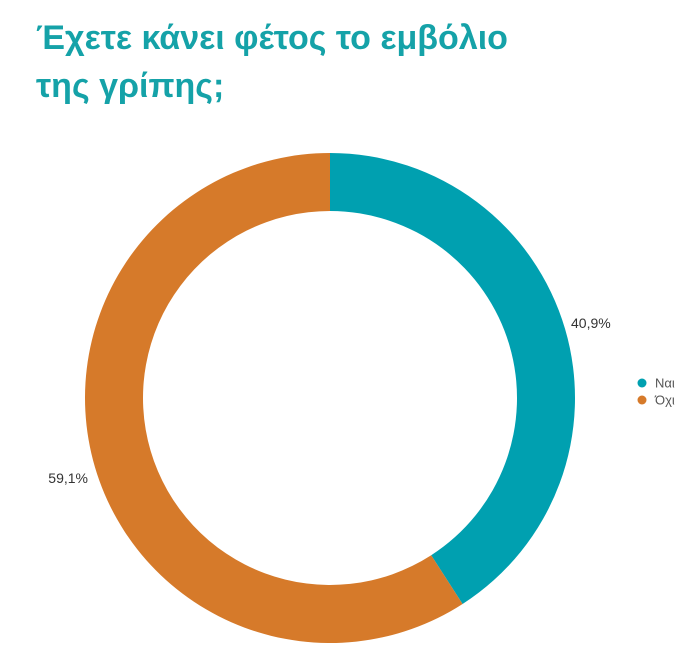 This screenshot has height=657, width=696. I want to click on legend-label-2: Όχι, so click(664, 400).